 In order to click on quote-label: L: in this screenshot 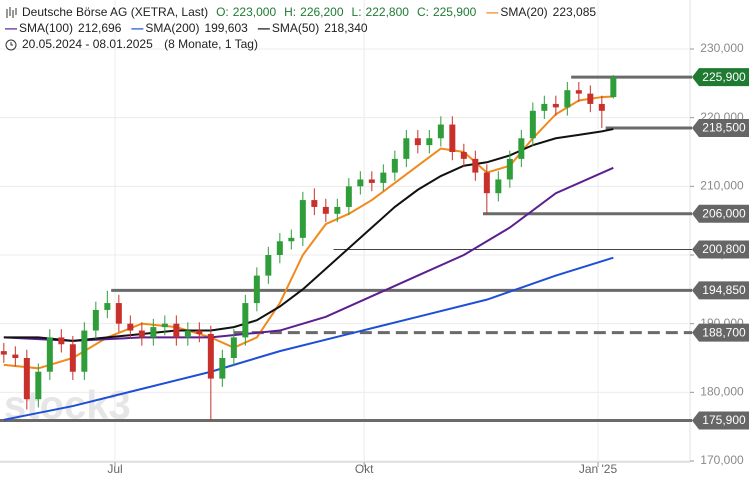, I will do `click(357, 12)`.